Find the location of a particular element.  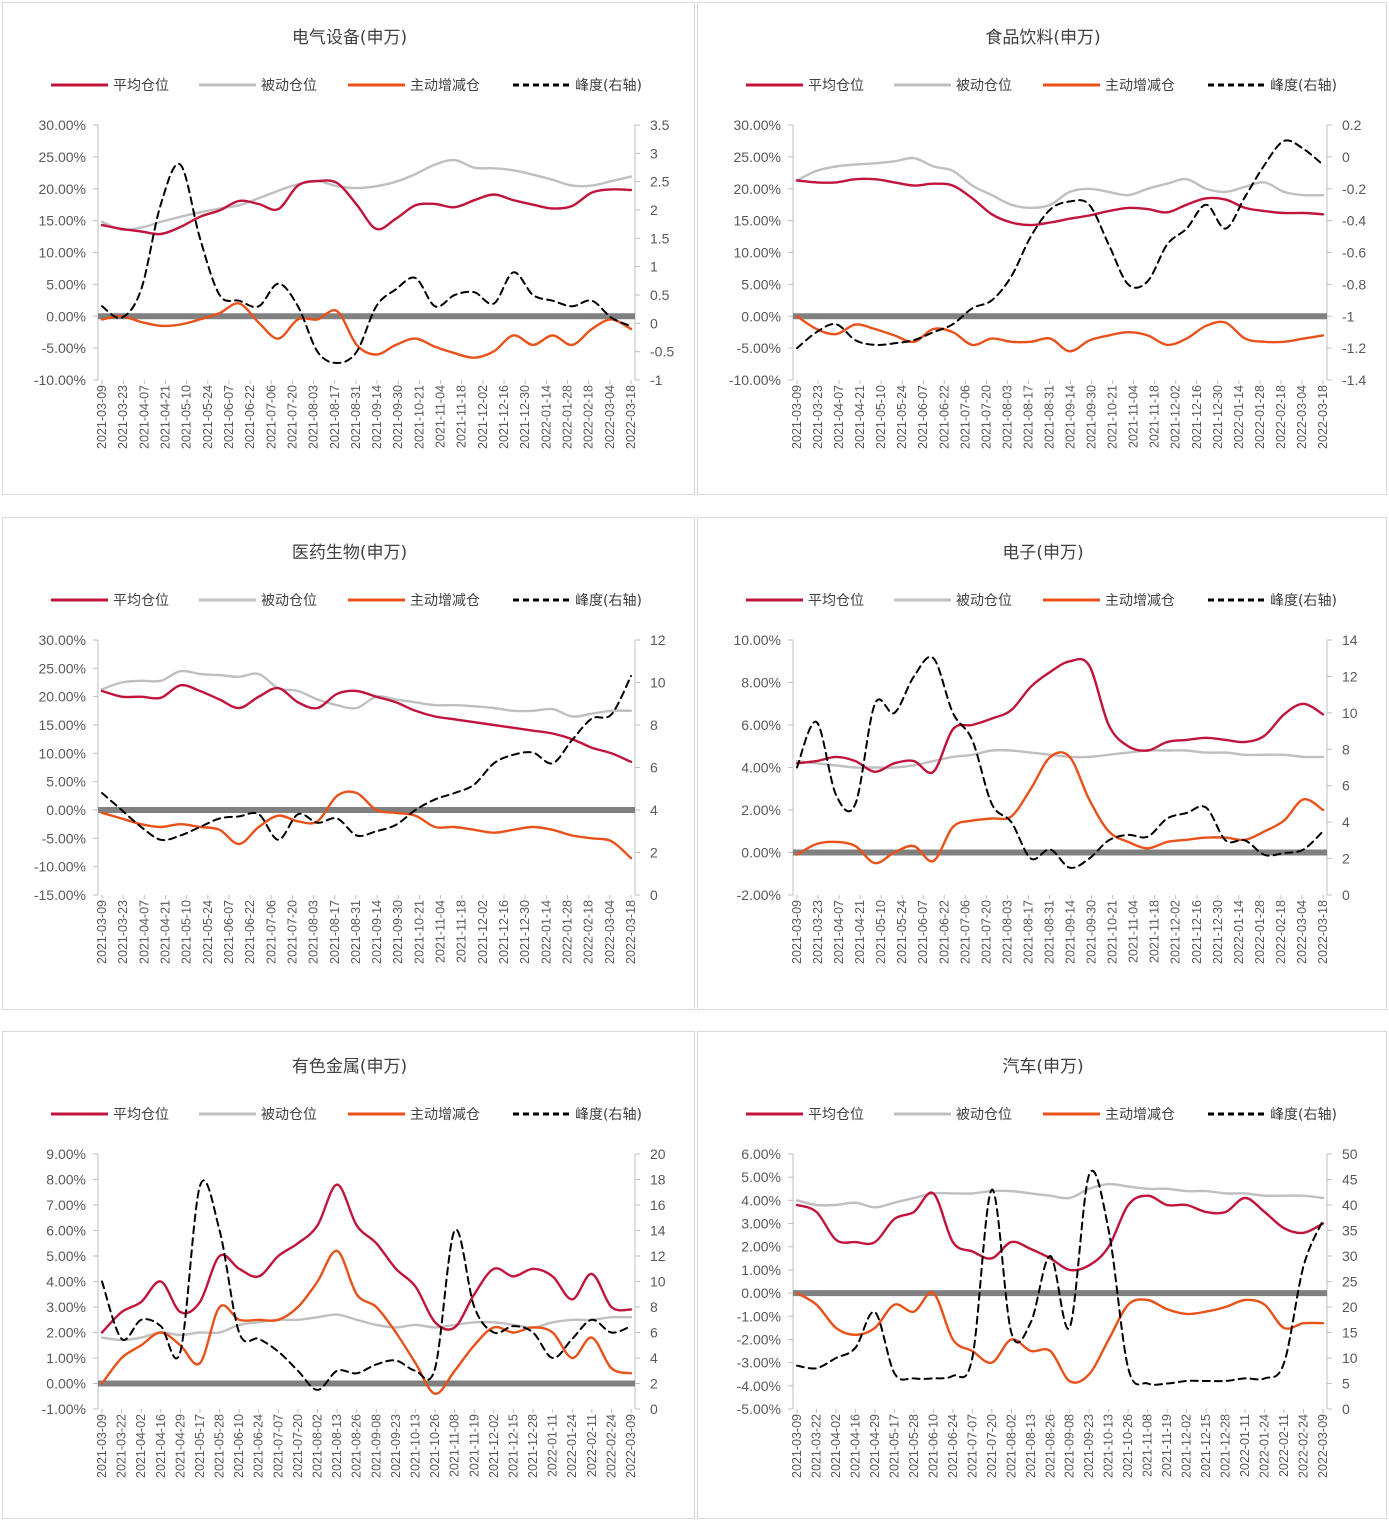

right-tick-label: -0.2 is located at coordinates (1354, 189).